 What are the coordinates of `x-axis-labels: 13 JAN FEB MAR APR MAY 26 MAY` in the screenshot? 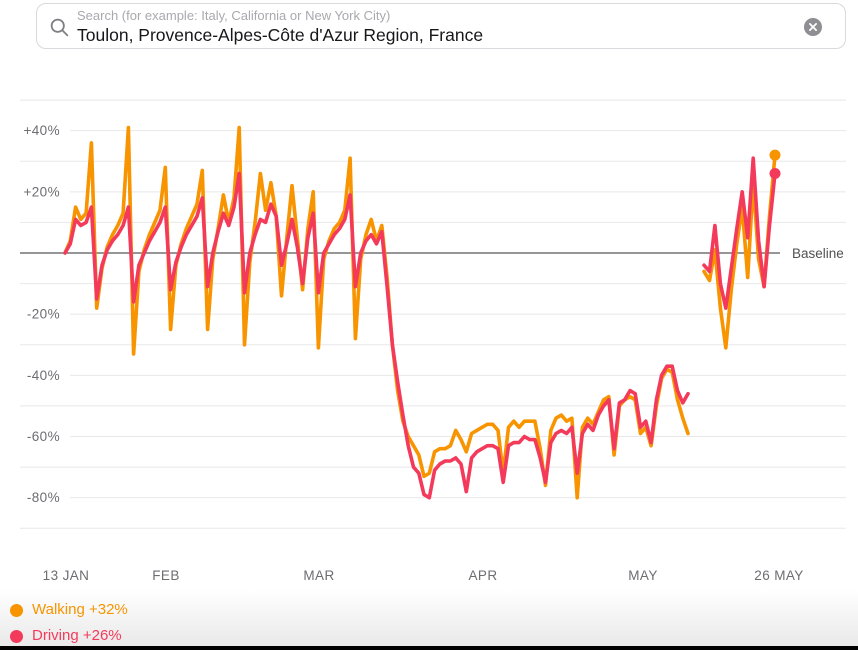 It's located at (423, 575).